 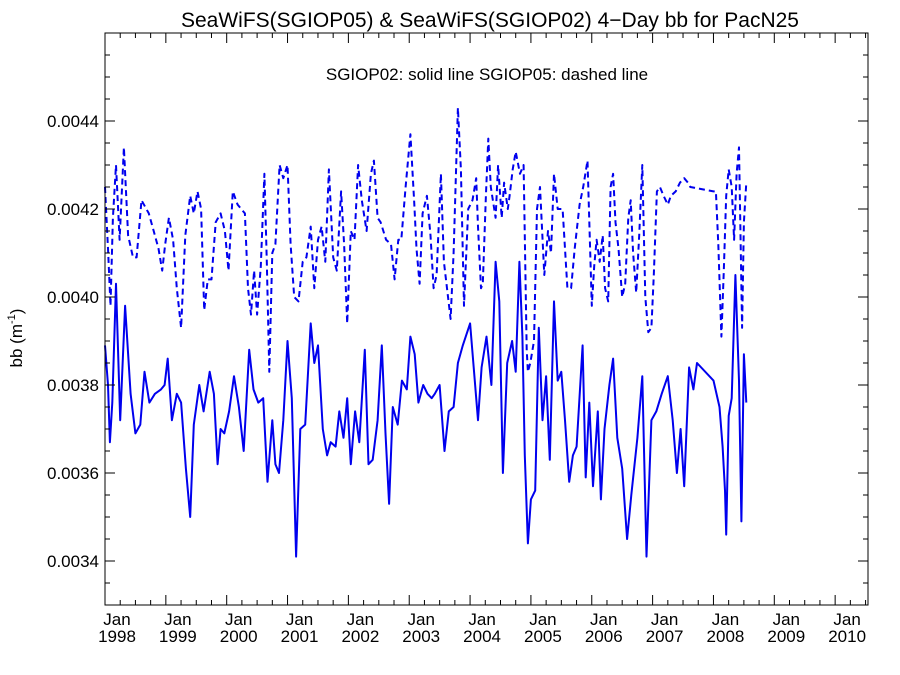 I want to click on y-axis-label: bb (m-1), so click(x=16, y=338).